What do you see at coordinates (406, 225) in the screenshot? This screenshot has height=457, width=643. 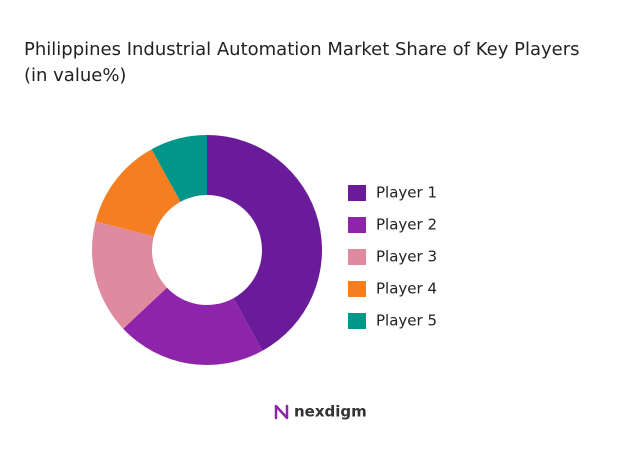 I see `legend-label: Player 2` at bounding box center [406, 225].